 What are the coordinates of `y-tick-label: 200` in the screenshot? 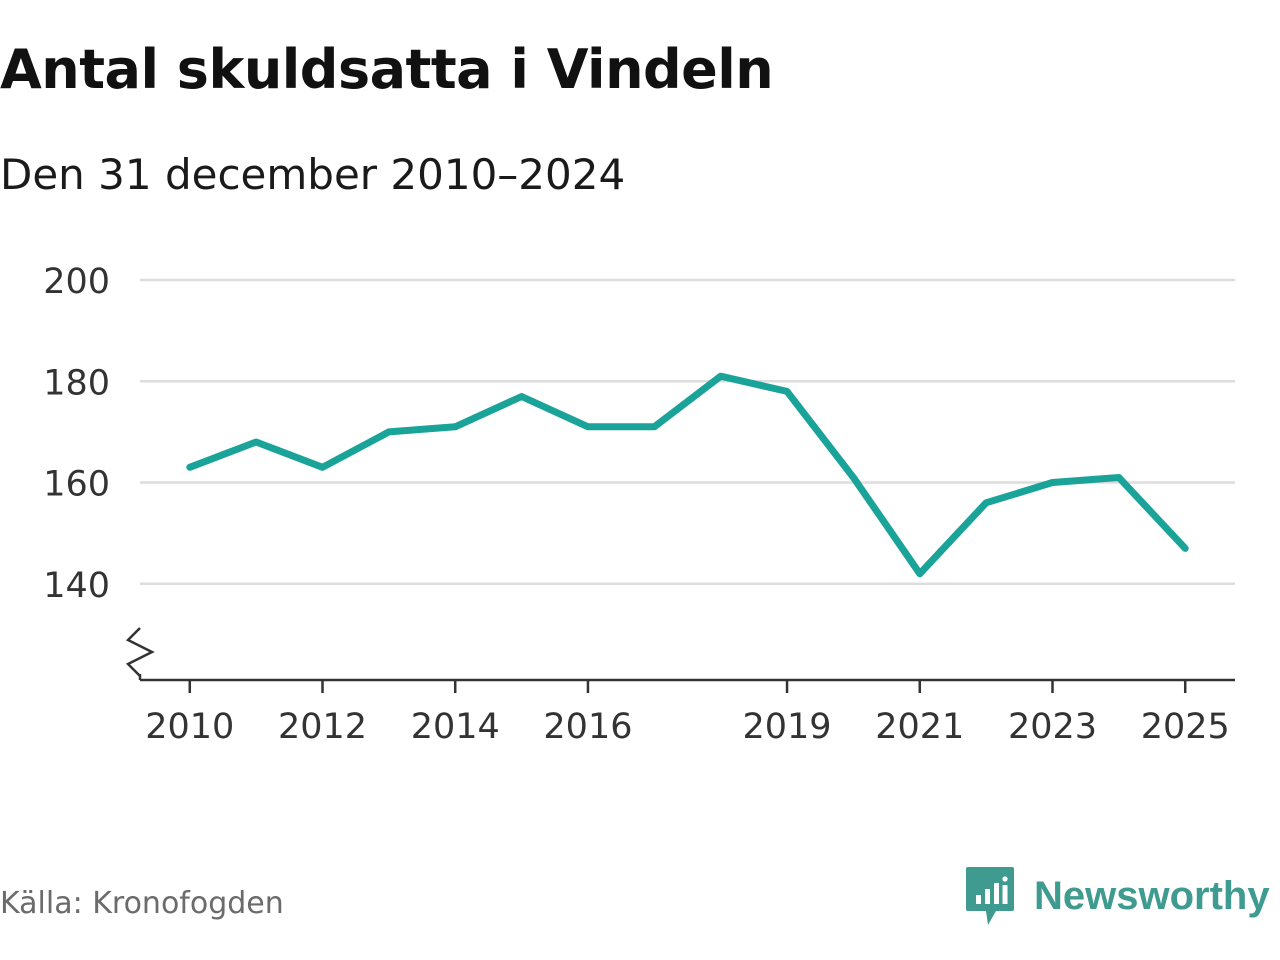 It's located at (76, 282).